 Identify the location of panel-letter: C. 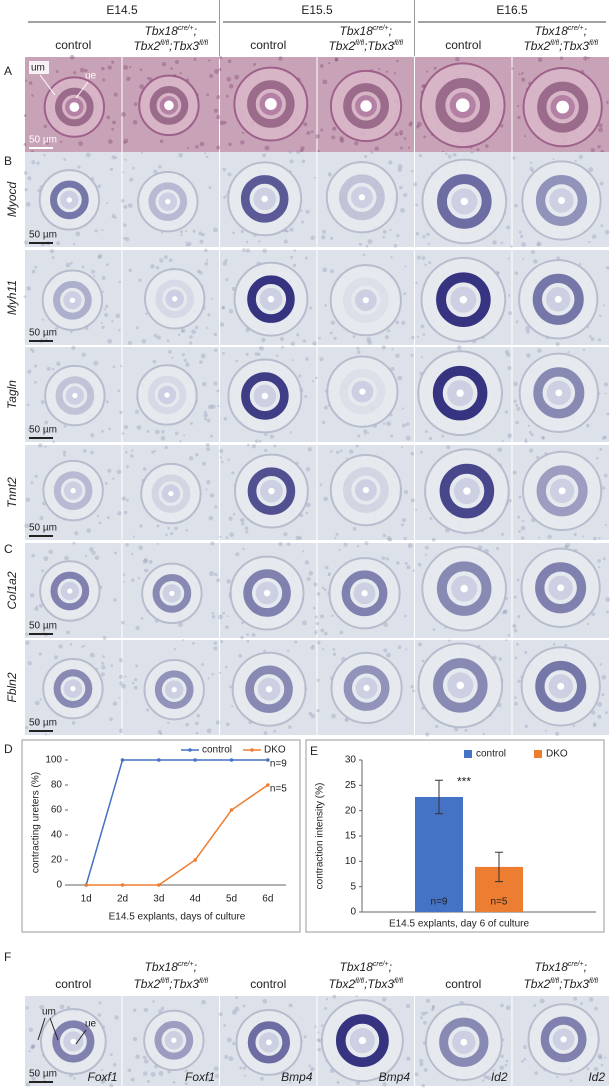
(8, 549).